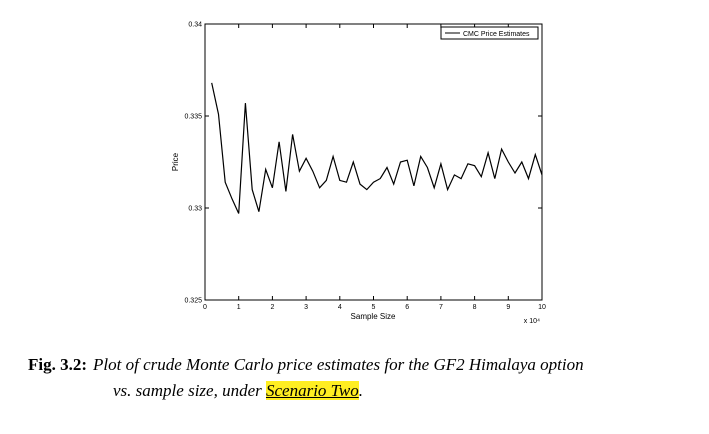  What do you see at coordinates (377, 148) in the screenshot?
I see `series-line-cmc` at bounding box center [377, 148].